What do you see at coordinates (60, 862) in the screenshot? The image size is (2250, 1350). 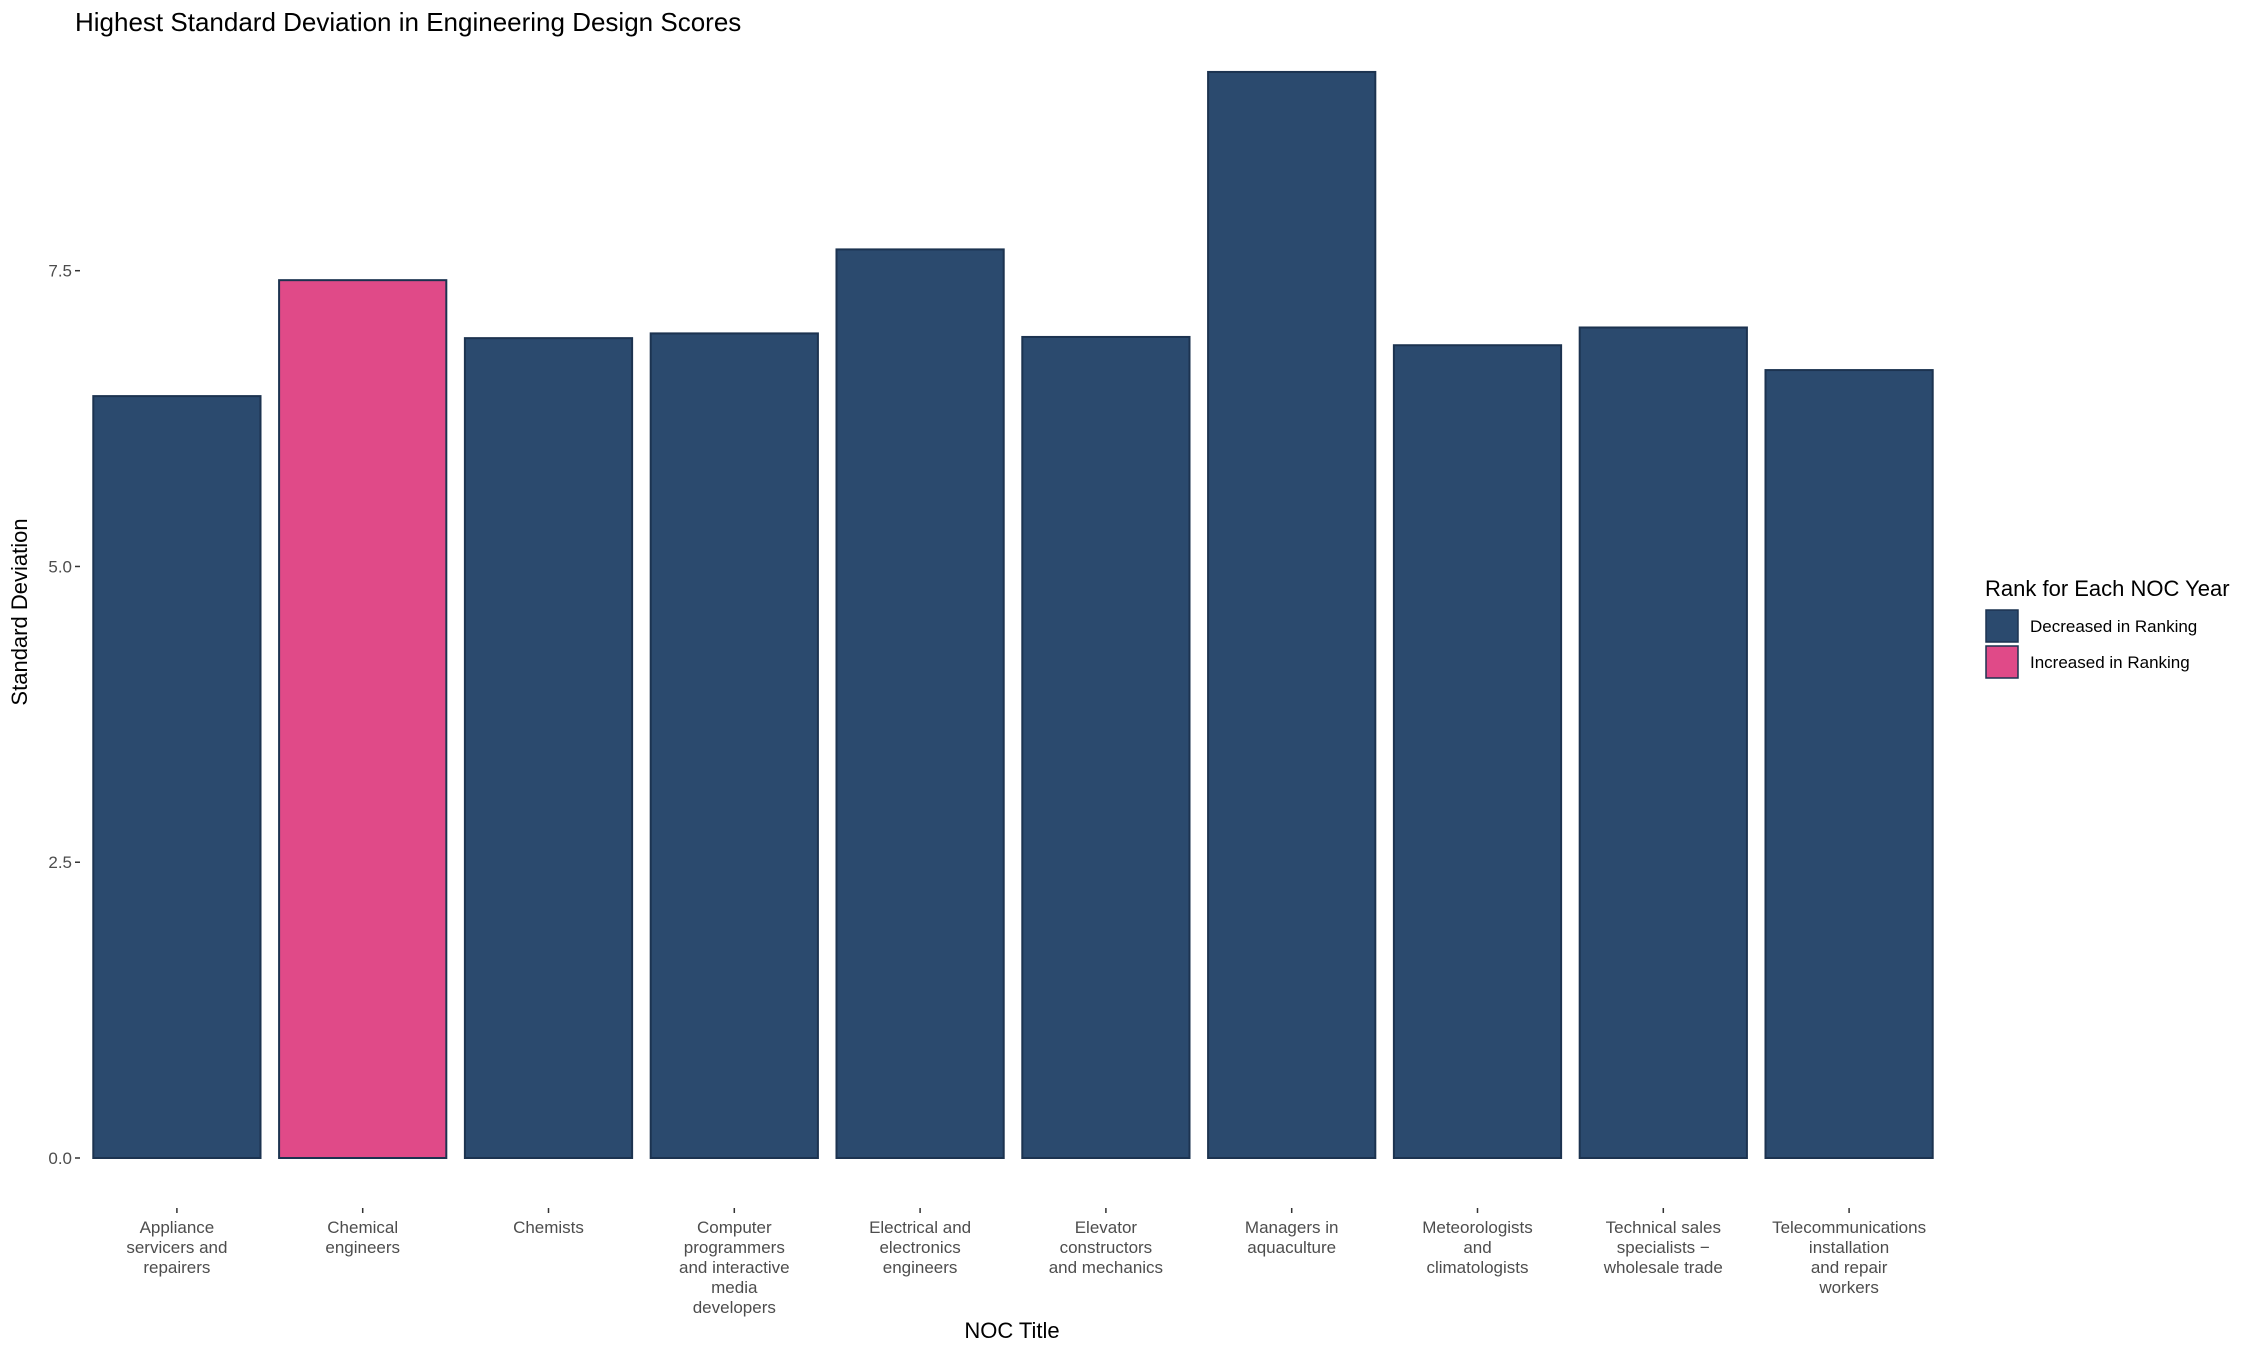 I see `y-tick-label: 2.5` at bounding box center [60, 862].